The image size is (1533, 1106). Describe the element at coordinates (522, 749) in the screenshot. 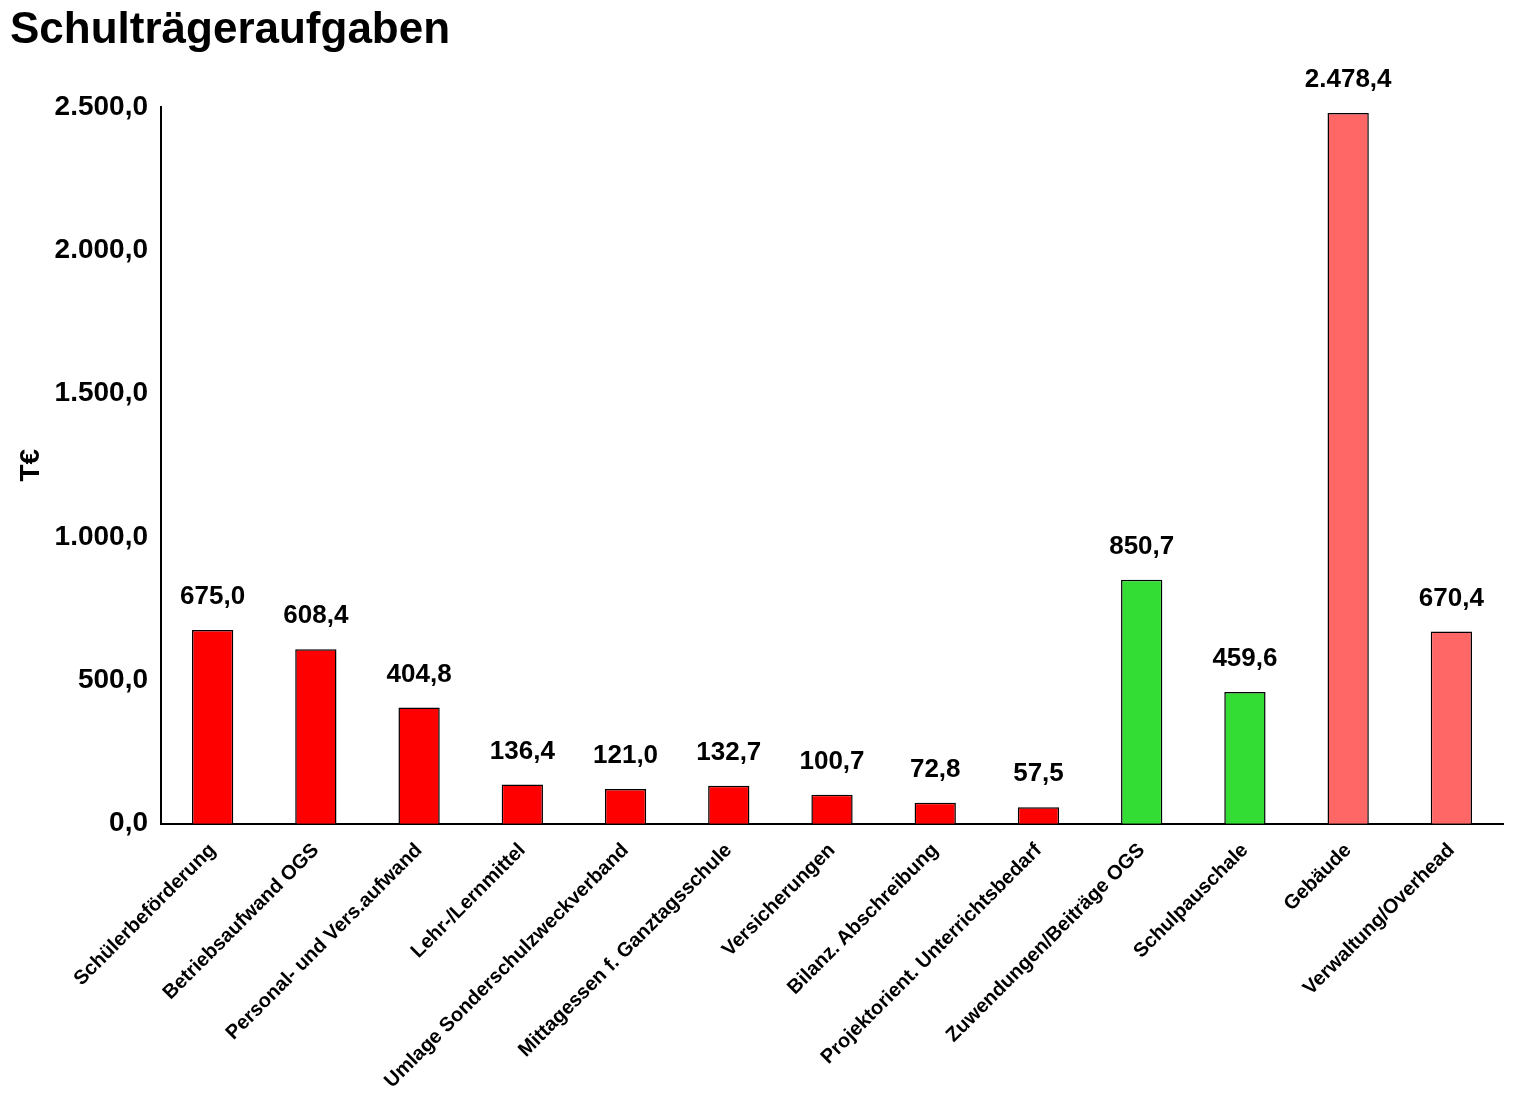

I see `data-label: 136,4` at that location.